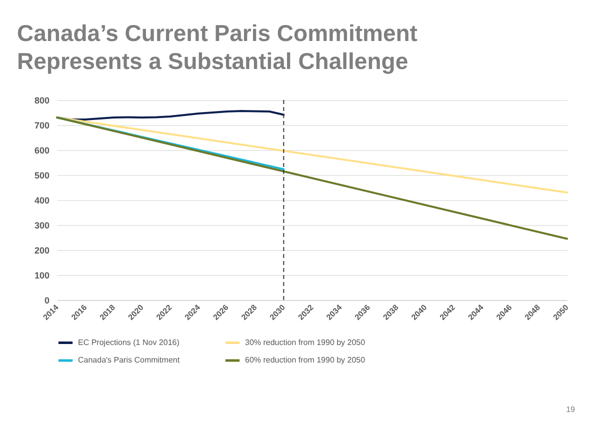  What do you see at coordinates (42, 251) in the screenshot?
I see `y-tick-label: 200` at bounding box center [42, 251].